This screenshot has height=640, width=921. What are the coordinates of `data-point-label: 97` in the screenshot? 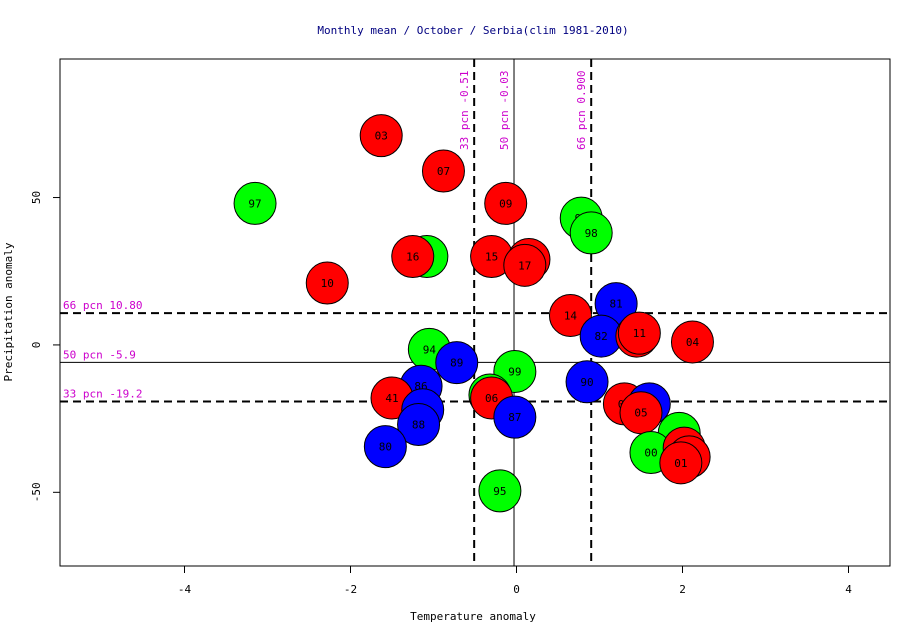 It's located at (254, 203).